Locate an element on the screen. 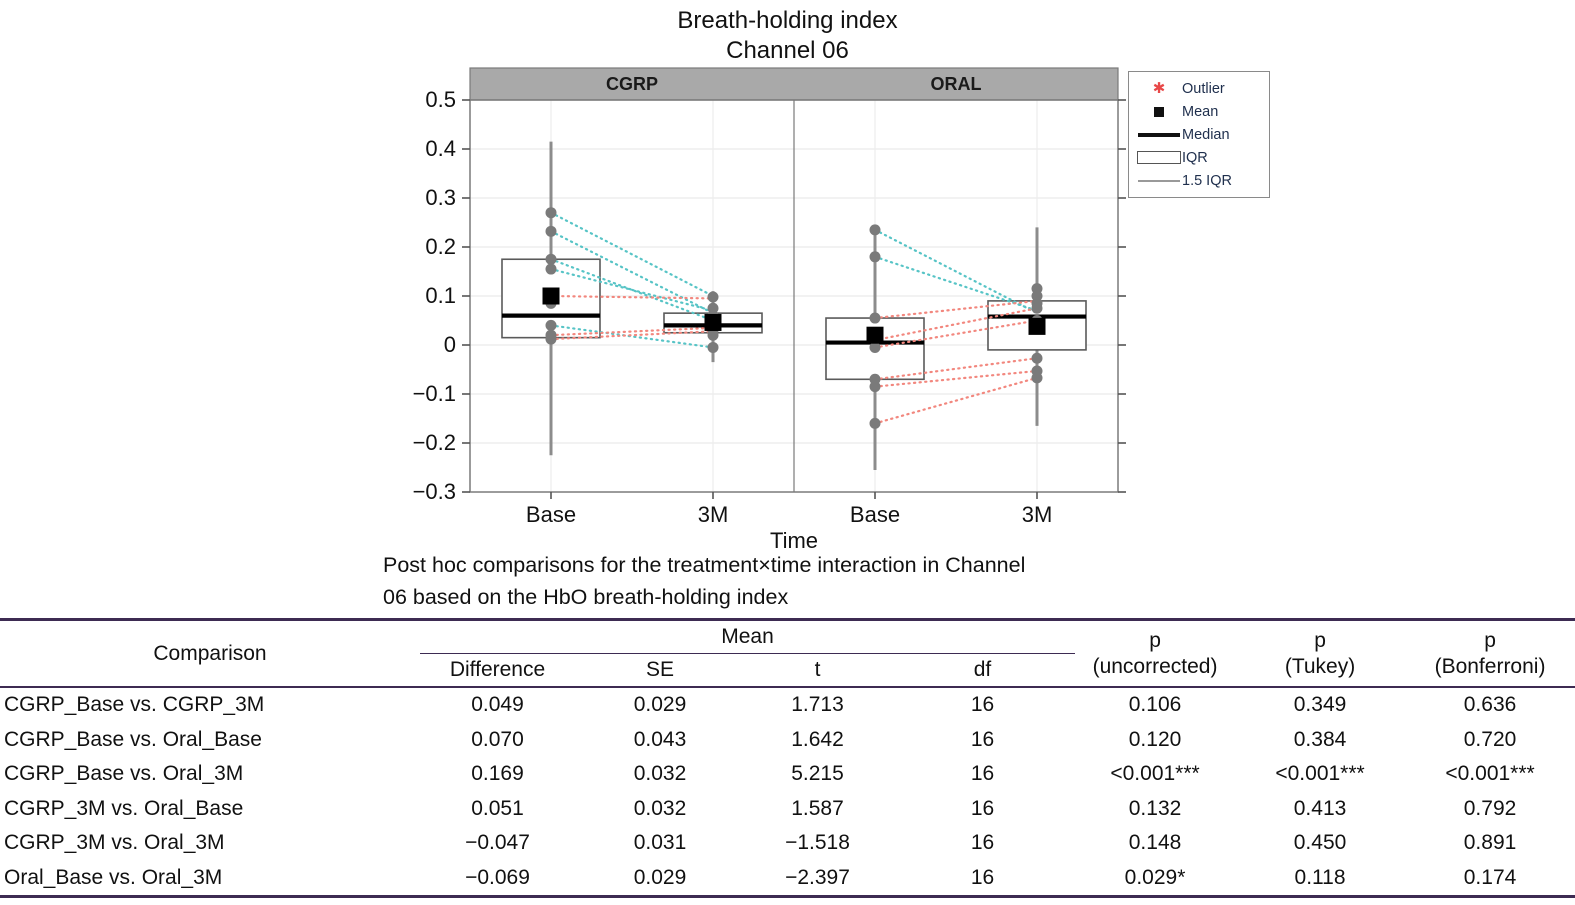 Image resolution: width=1575 pixels, height=905 pixels. se-cell: 0.031 is located at coordinates (660, 843).